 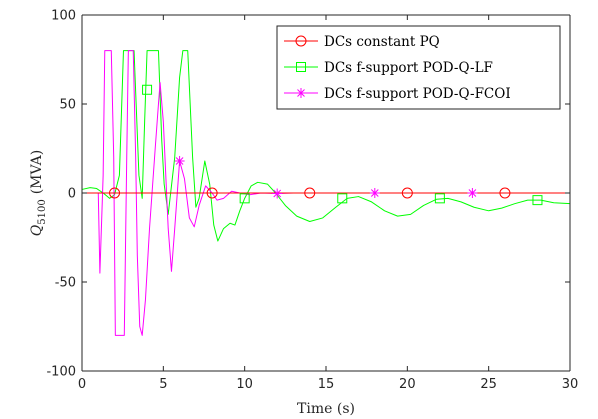 What do you see at coordinates (37, 230) in the screenshot?
I see `y-axis-title-main: Q` at bounding box center [37, 230].